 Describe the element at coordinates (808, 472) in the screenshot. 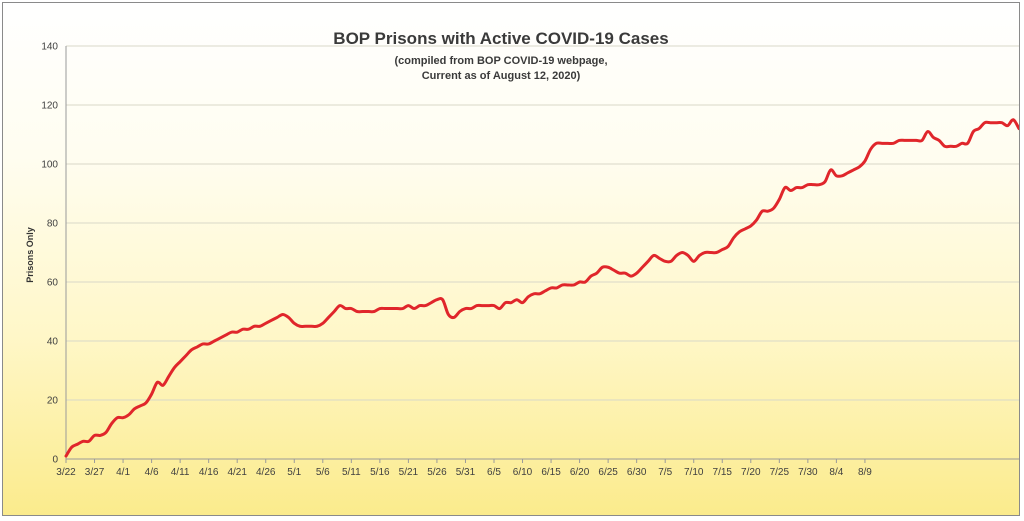

I see `x-tick-label: 7/30` at that location.